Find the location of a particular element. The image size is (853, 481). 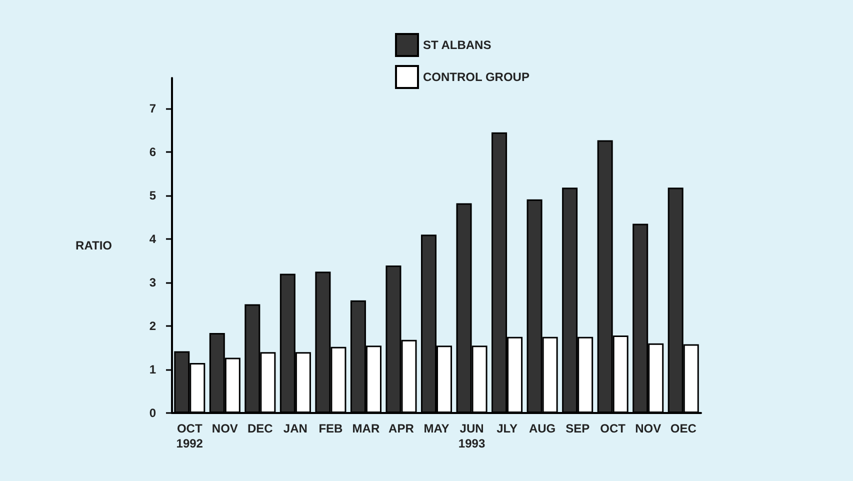

x-tick-label: FEB is located at coordinates (331, 429).